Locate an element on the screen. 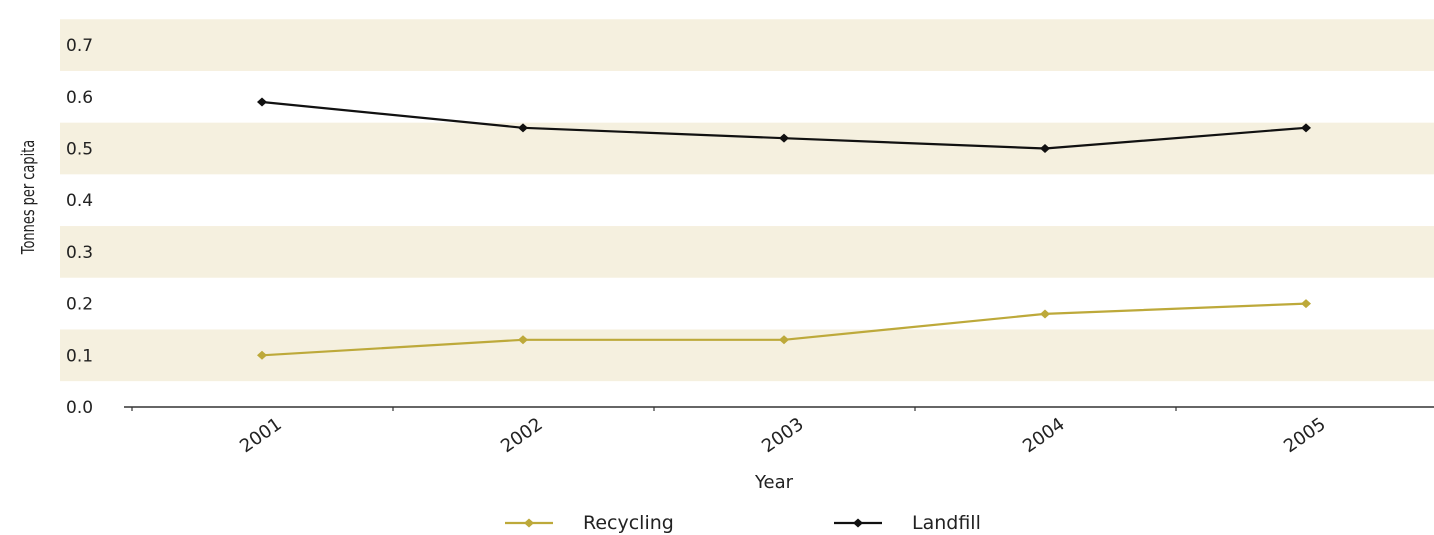 This screenshot has width=1434, height=535. y-tick-label: 0.3 is located at coordinates (79, 253).